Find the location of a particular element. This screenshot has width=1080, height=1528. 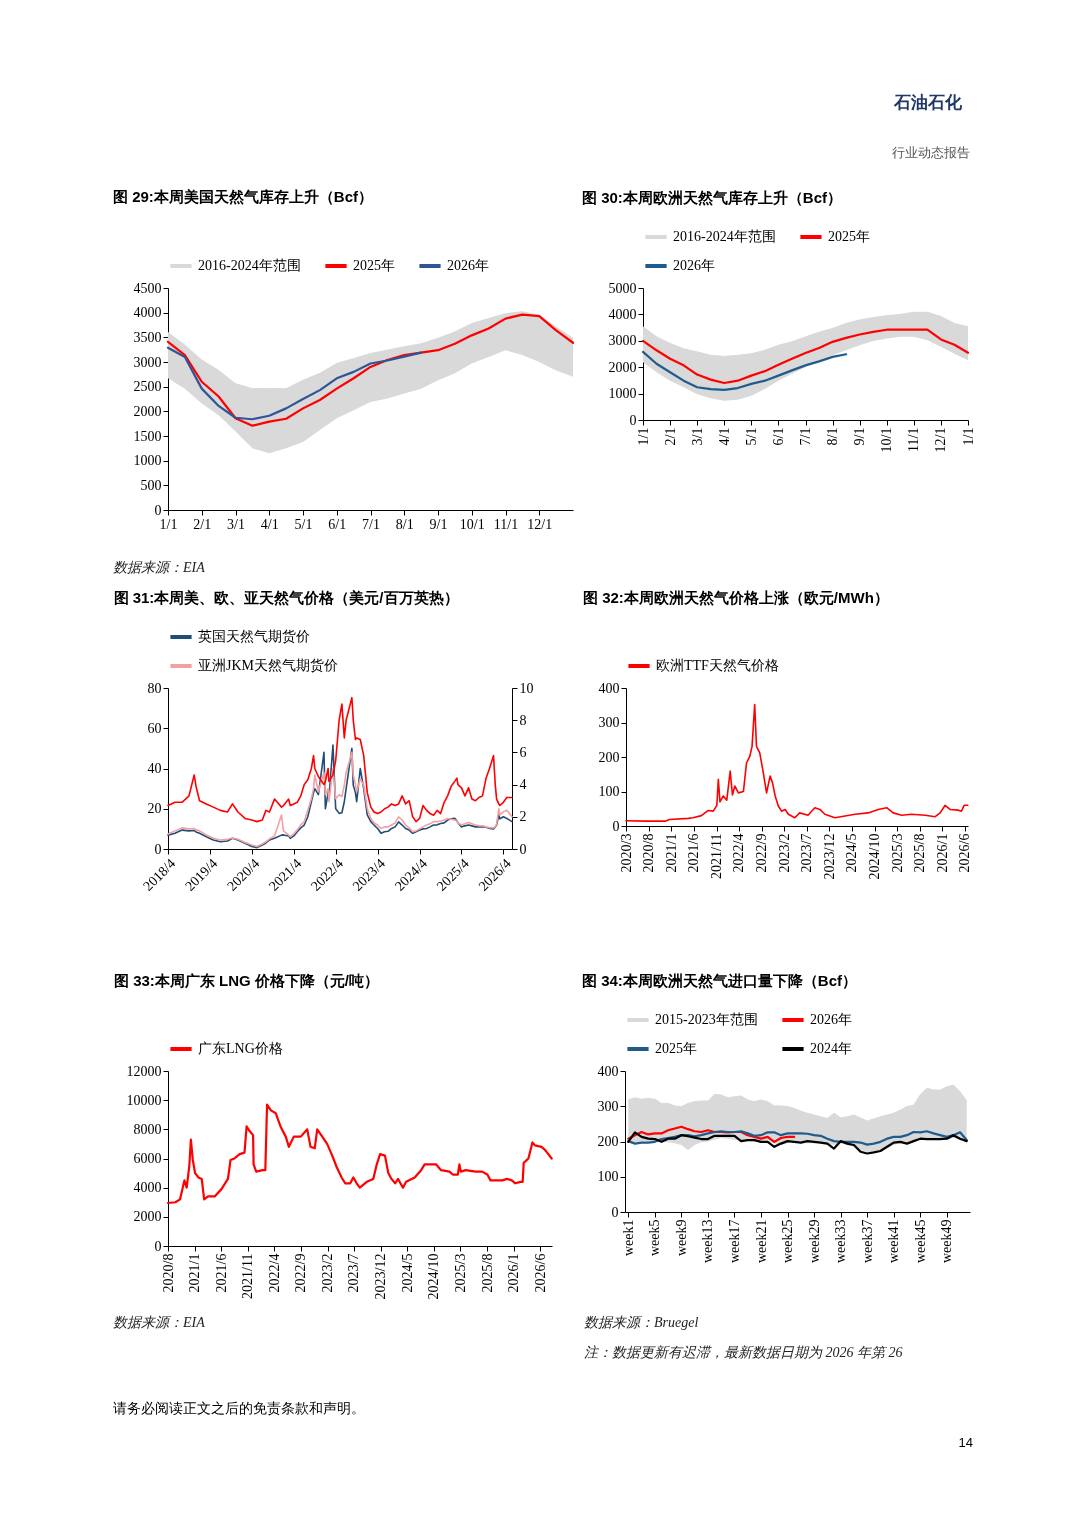

x-tick-label: 2/1 is located at coordinates (670, 436).